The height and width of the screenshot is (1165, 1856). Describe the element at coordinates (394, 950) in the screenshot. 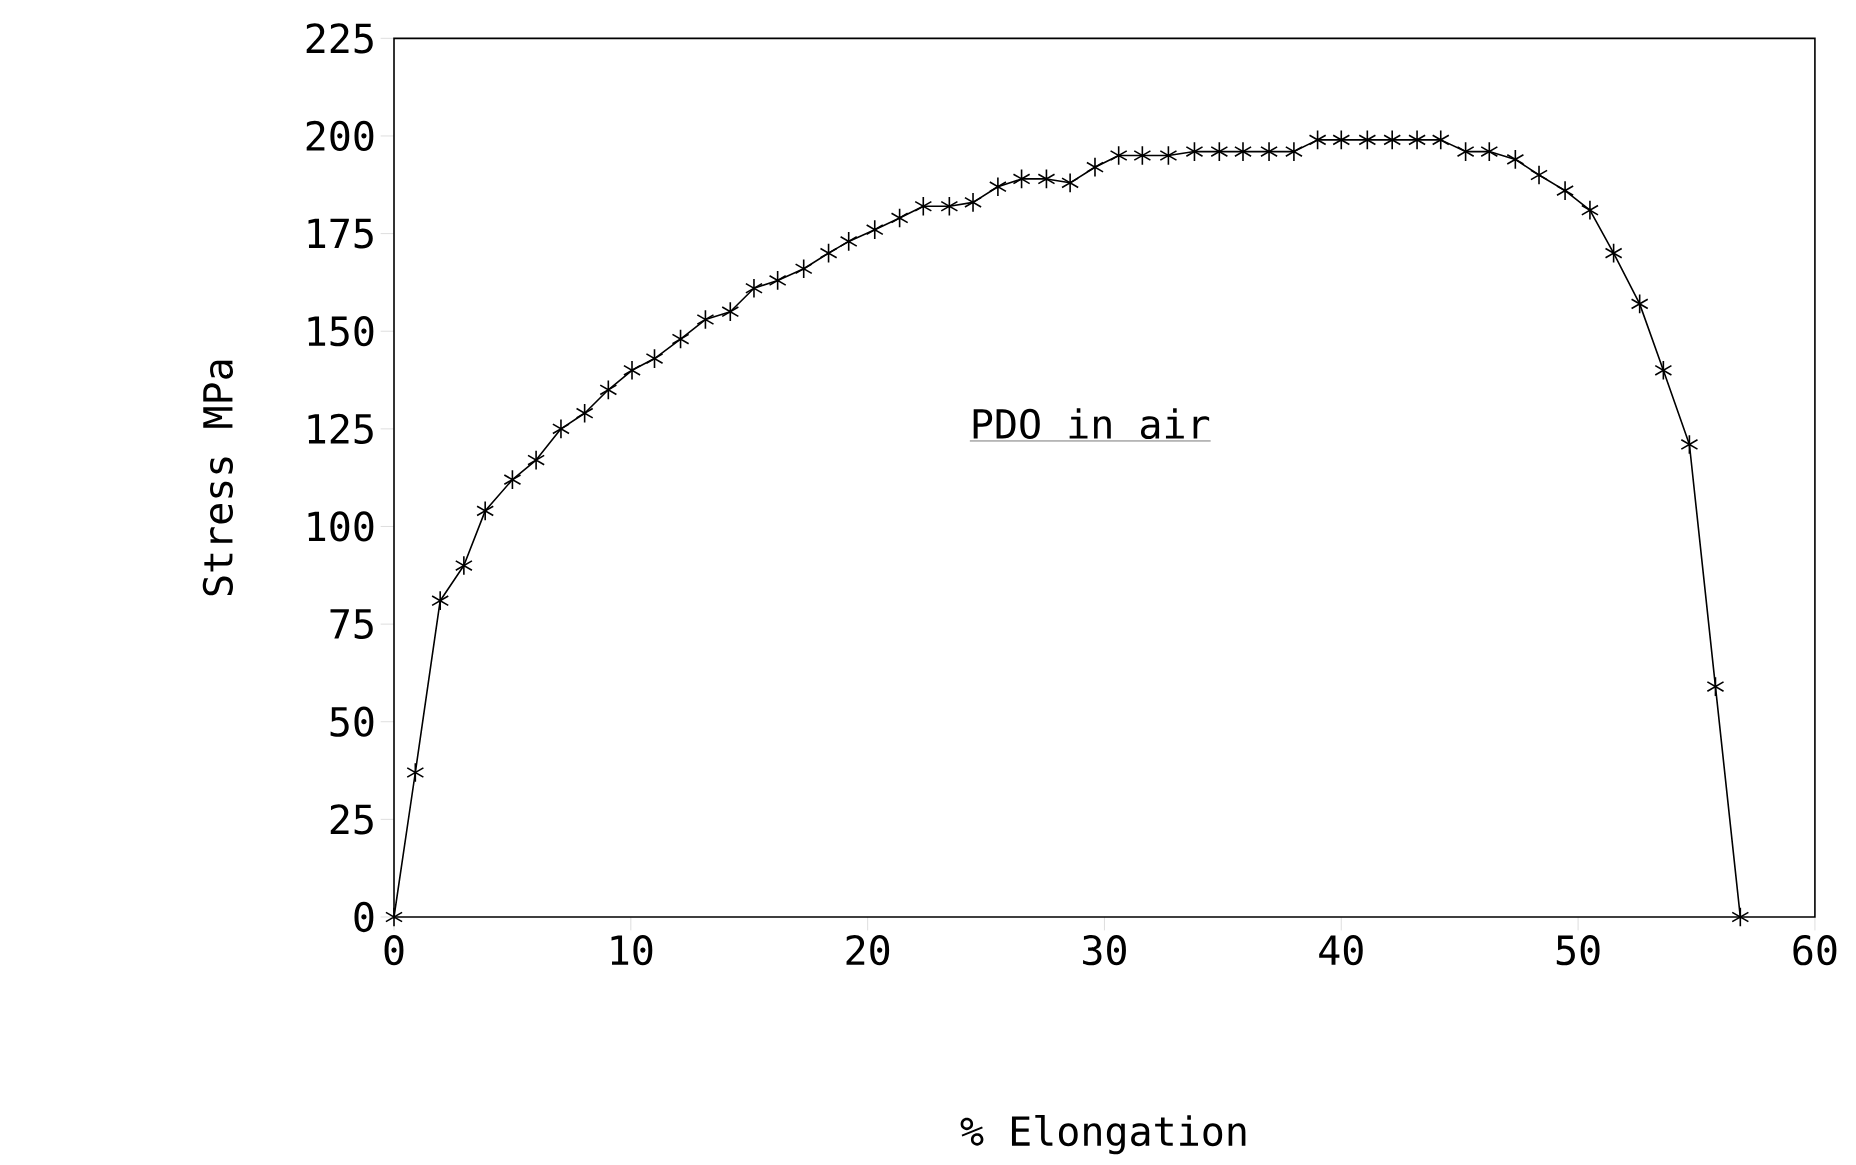

I see `x-tick-label: 0` at that location.